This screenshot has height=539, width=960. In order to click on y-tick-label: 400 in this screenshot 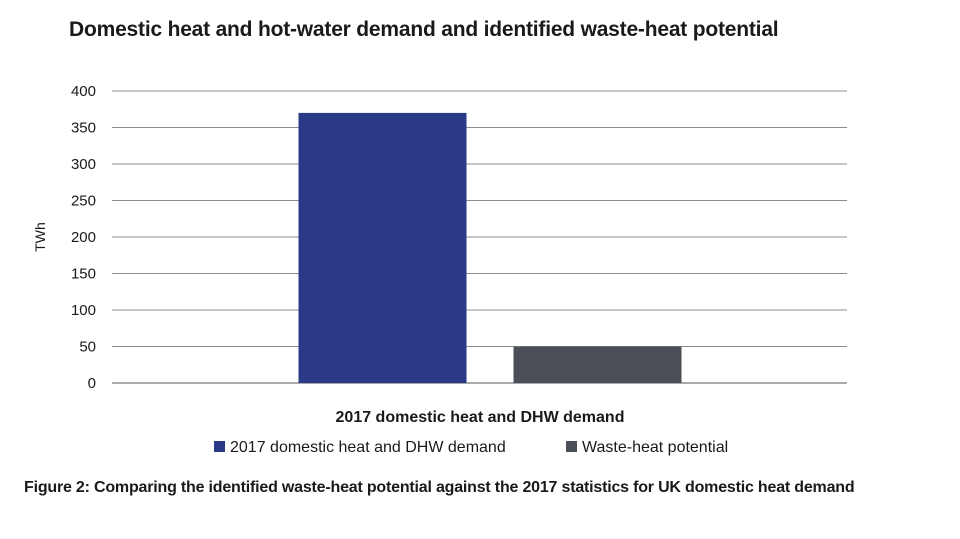, I will do `click(83, 91)`.